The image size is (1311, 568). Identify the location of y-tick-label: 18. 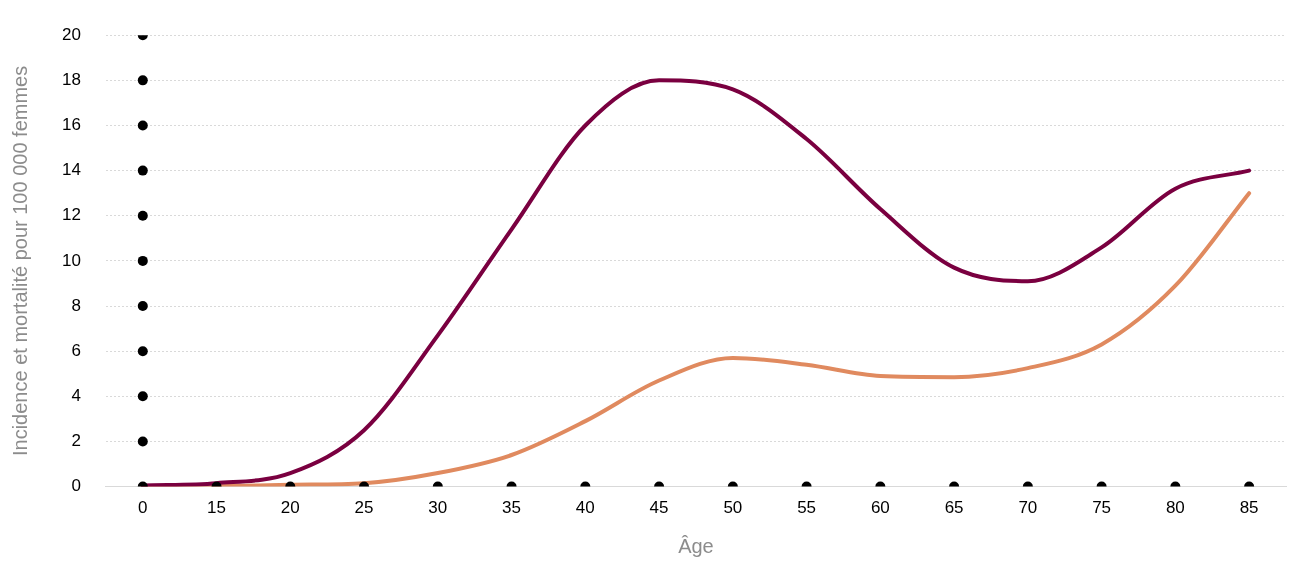
(71, 80).